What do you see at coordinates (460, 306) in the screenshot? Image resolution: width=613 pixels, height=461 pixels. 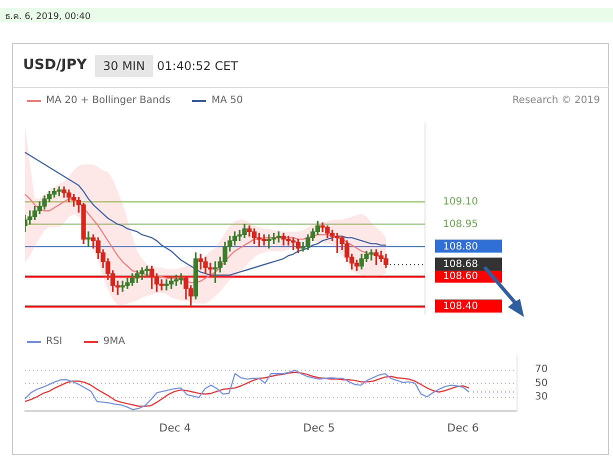 I see `y-tick-label: 108.40` at bounding box center [460, 306].